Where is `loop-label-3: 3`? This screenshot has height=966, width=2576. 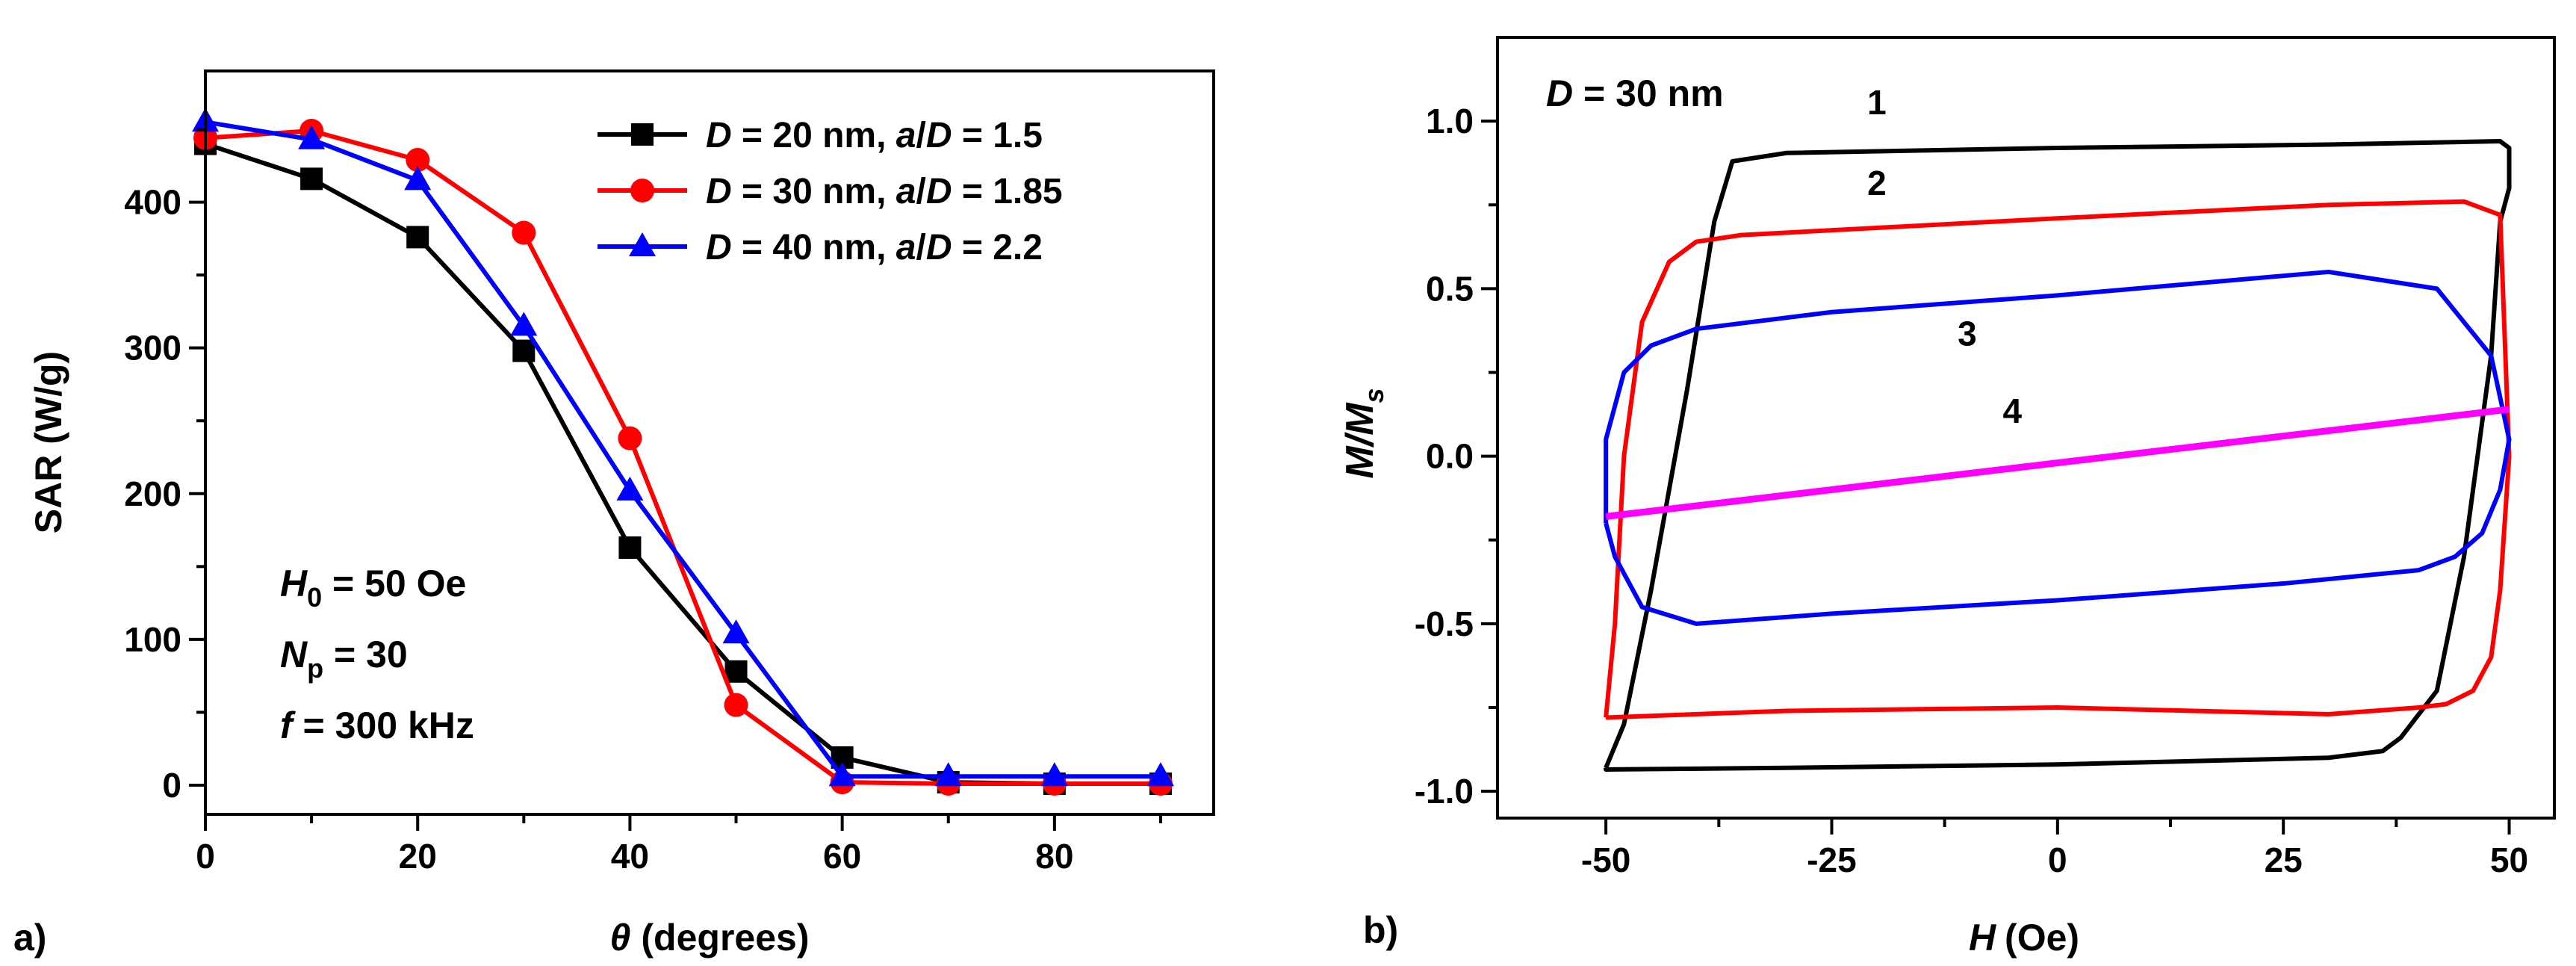
loop-label-3: 3 is located at coordinates (1968, 334).